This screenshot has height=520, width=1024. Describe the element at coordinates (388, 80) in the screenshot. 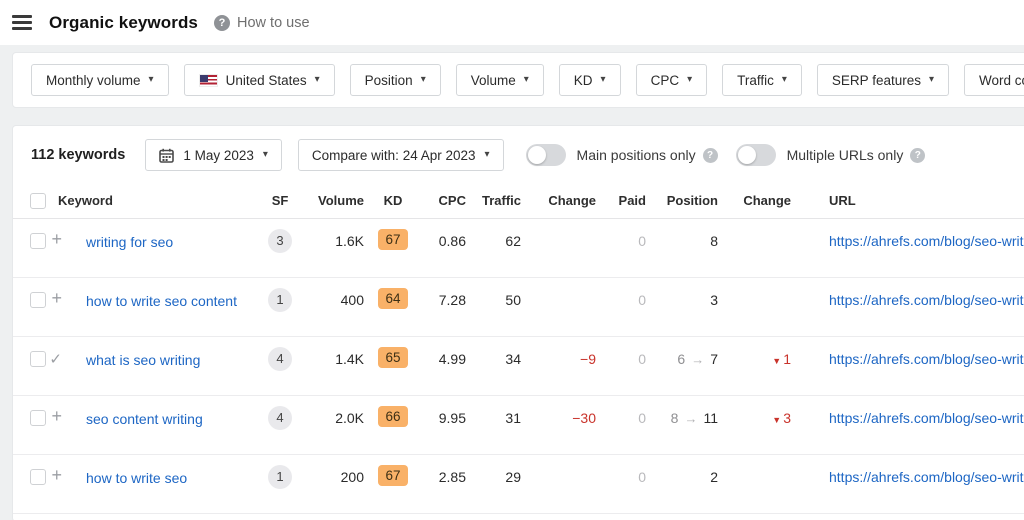

I see `filter-label: Position` at that location.